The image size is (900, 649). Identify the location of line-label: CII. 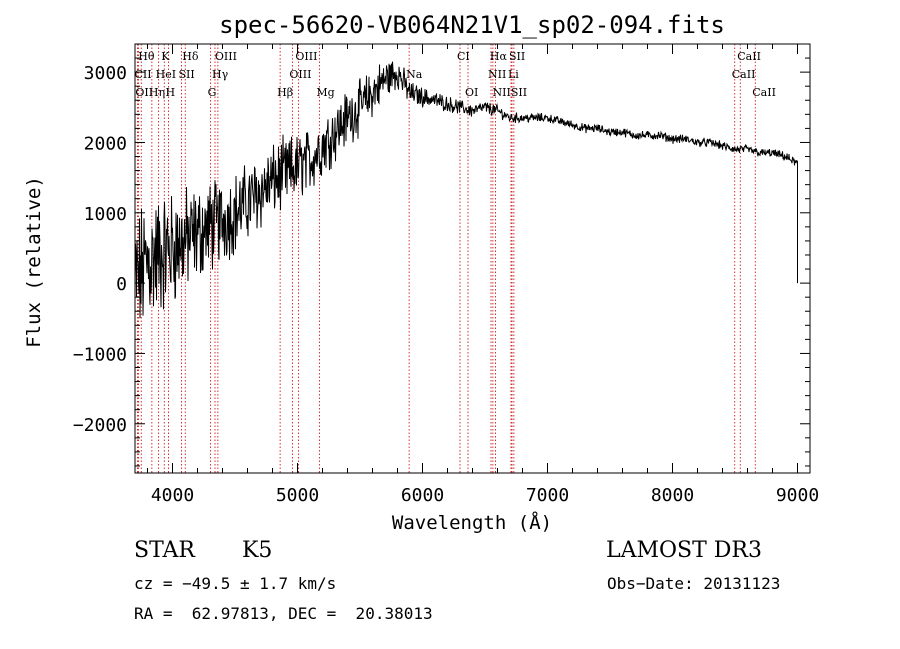
(143, 74).